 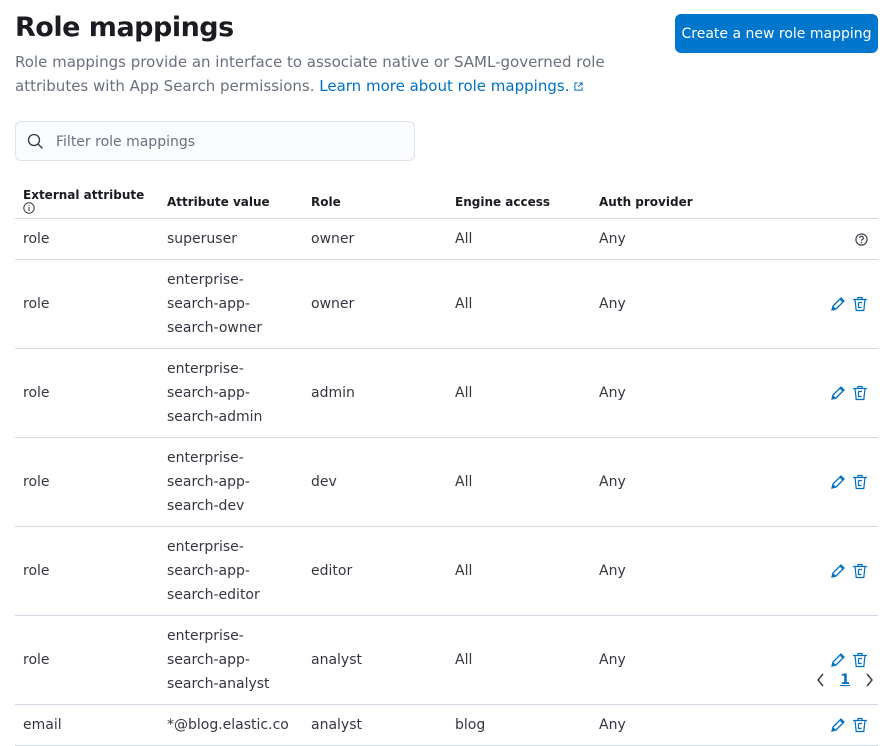 What do you see at coordinates (231, 725) in the screenshot?
I see `cell-value: *@blog.elastic.co` at bounding box center [231, 725].